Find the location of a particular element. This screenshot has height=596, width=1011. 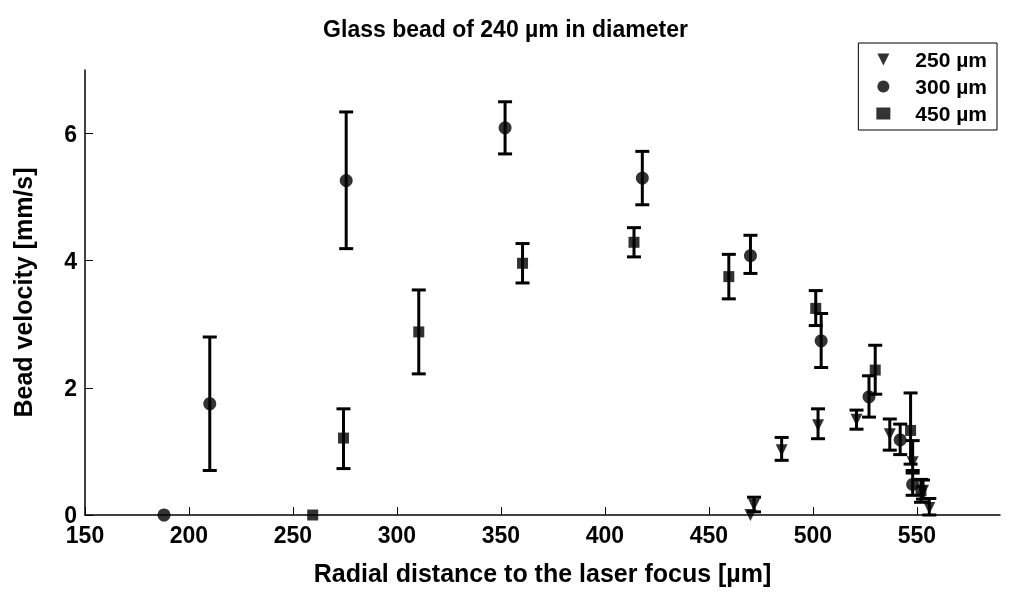

y-axis-title: Bead velocity [mm/s] is located at coordinates (22, 292).